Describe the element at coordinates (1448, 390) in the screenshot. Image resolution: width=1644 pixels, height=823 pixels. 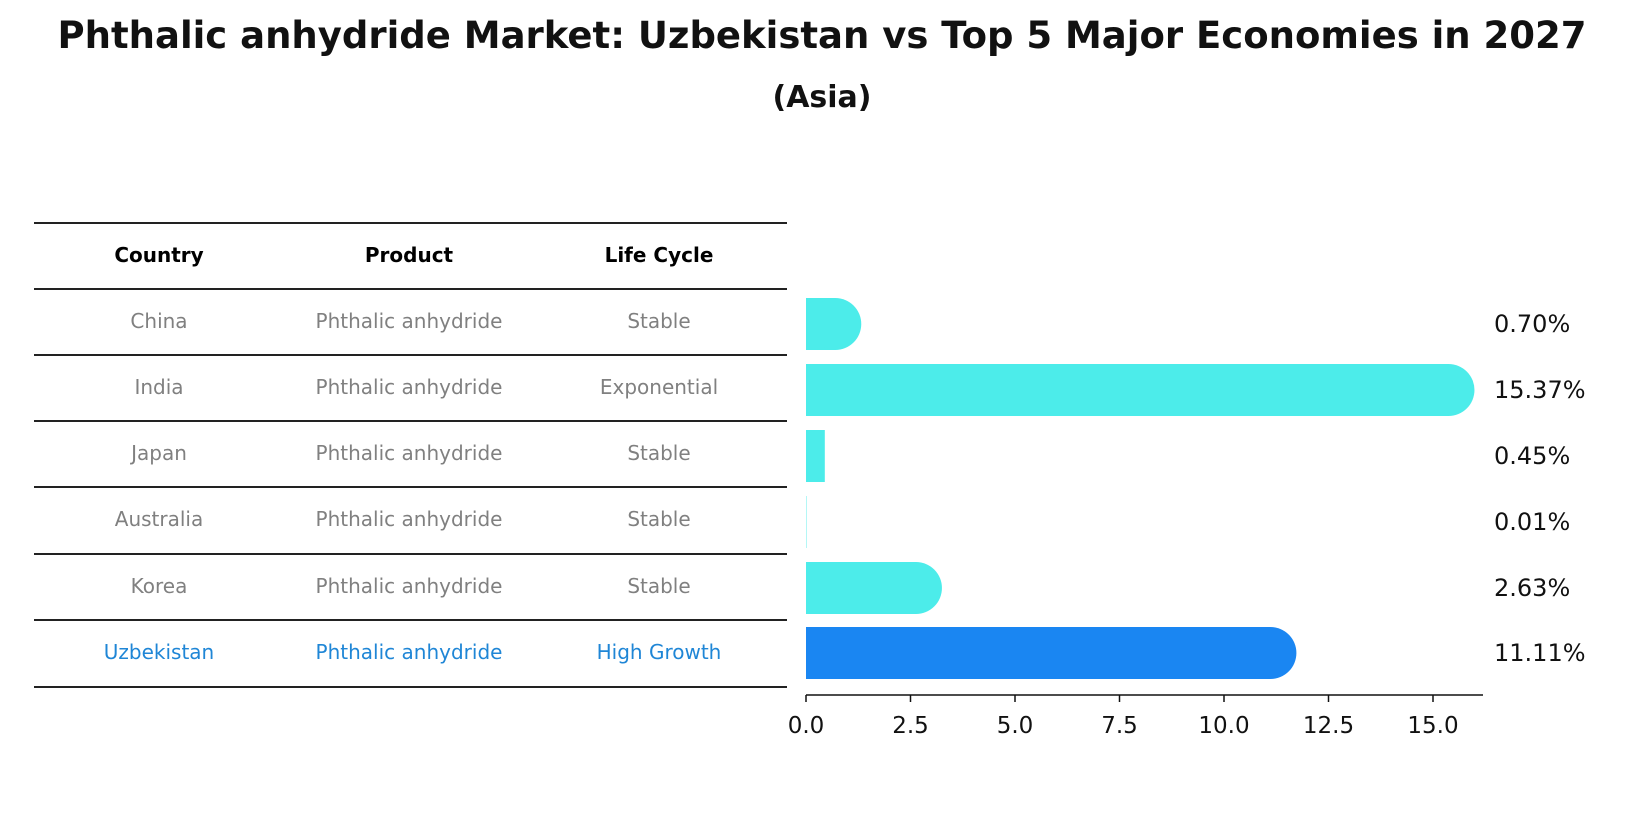
I see `bar-cap-india` at that location.